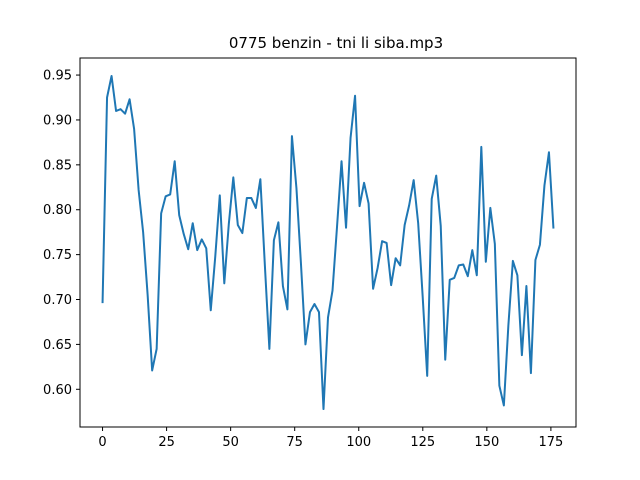 The image size is (640, 480). Describe the element at coordinates (166, 442) in the screenshot. I see `x-tick-label: 25` at that location.